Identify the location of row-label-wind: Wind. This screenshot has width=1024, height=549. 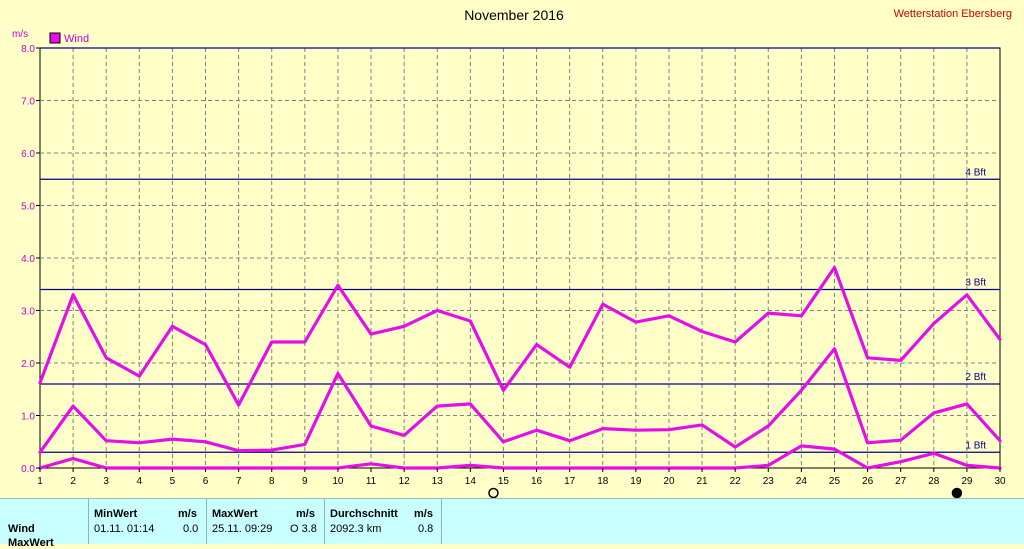
(21, 529).